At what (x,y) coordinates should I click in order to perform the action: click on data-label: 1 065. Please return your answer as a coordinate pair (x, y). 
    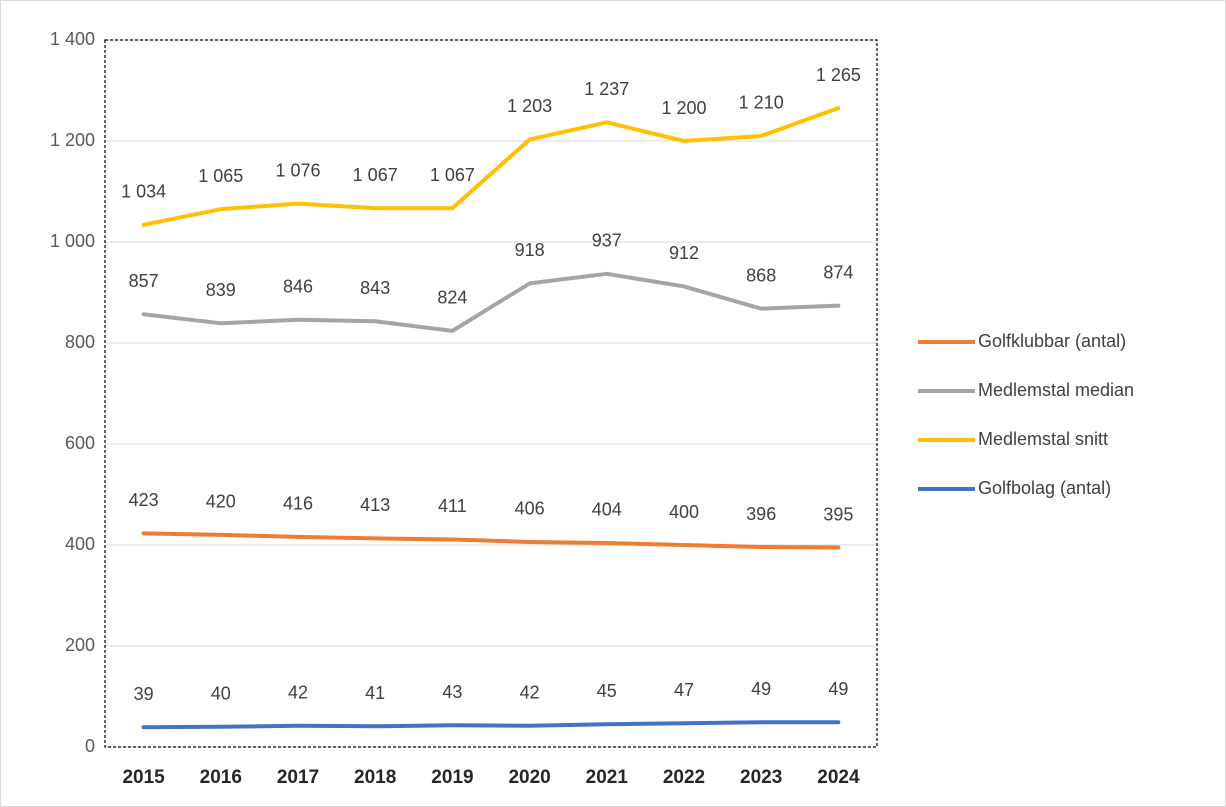
    Looking at the image, I should click on (220, 176).